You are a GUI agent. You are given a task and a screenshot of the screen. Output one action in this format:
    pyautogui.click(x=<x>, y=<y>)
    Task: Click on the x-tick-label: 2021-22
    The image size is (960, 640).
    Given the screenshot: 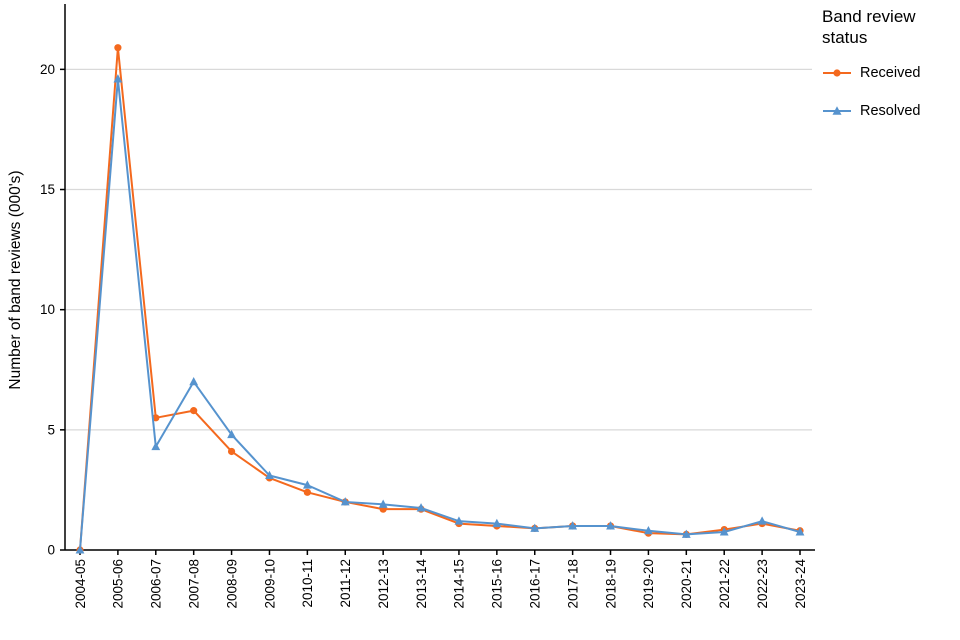 What is the action you would take?
    pyautogui.click(x=724, y=584)
    